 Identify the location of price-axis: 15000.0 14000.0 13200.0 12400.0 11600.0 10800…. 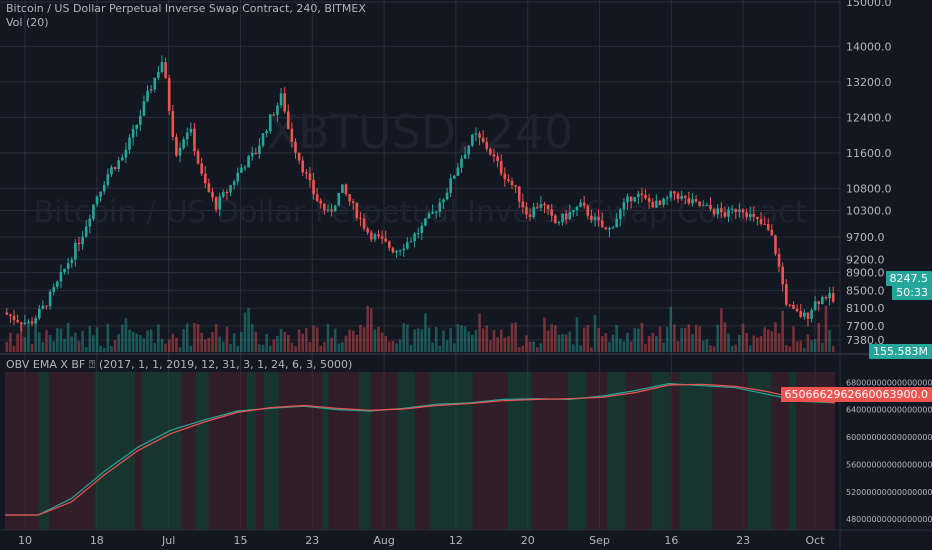
(869, 173).